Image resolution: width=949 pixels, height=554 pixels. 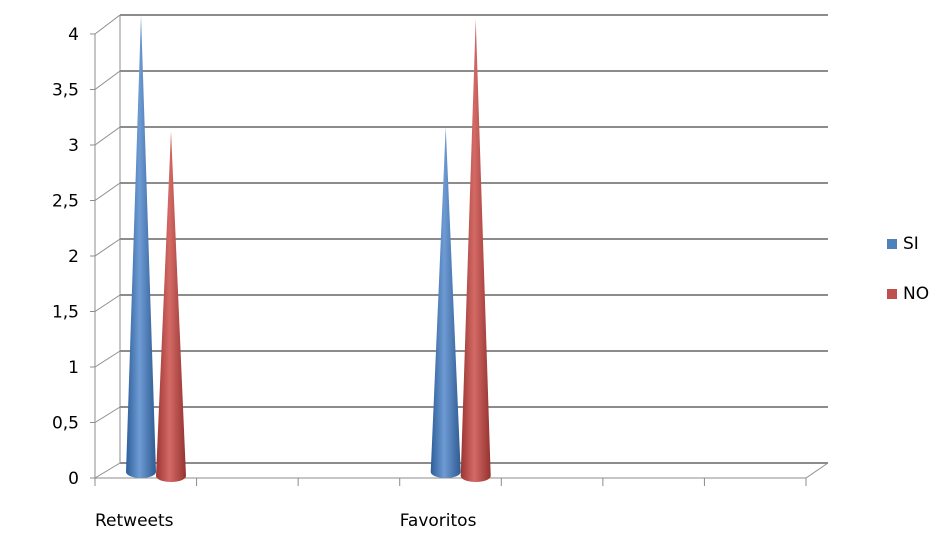 I want to click on y-tick-label: 3,5, so click(x=65, y=91).